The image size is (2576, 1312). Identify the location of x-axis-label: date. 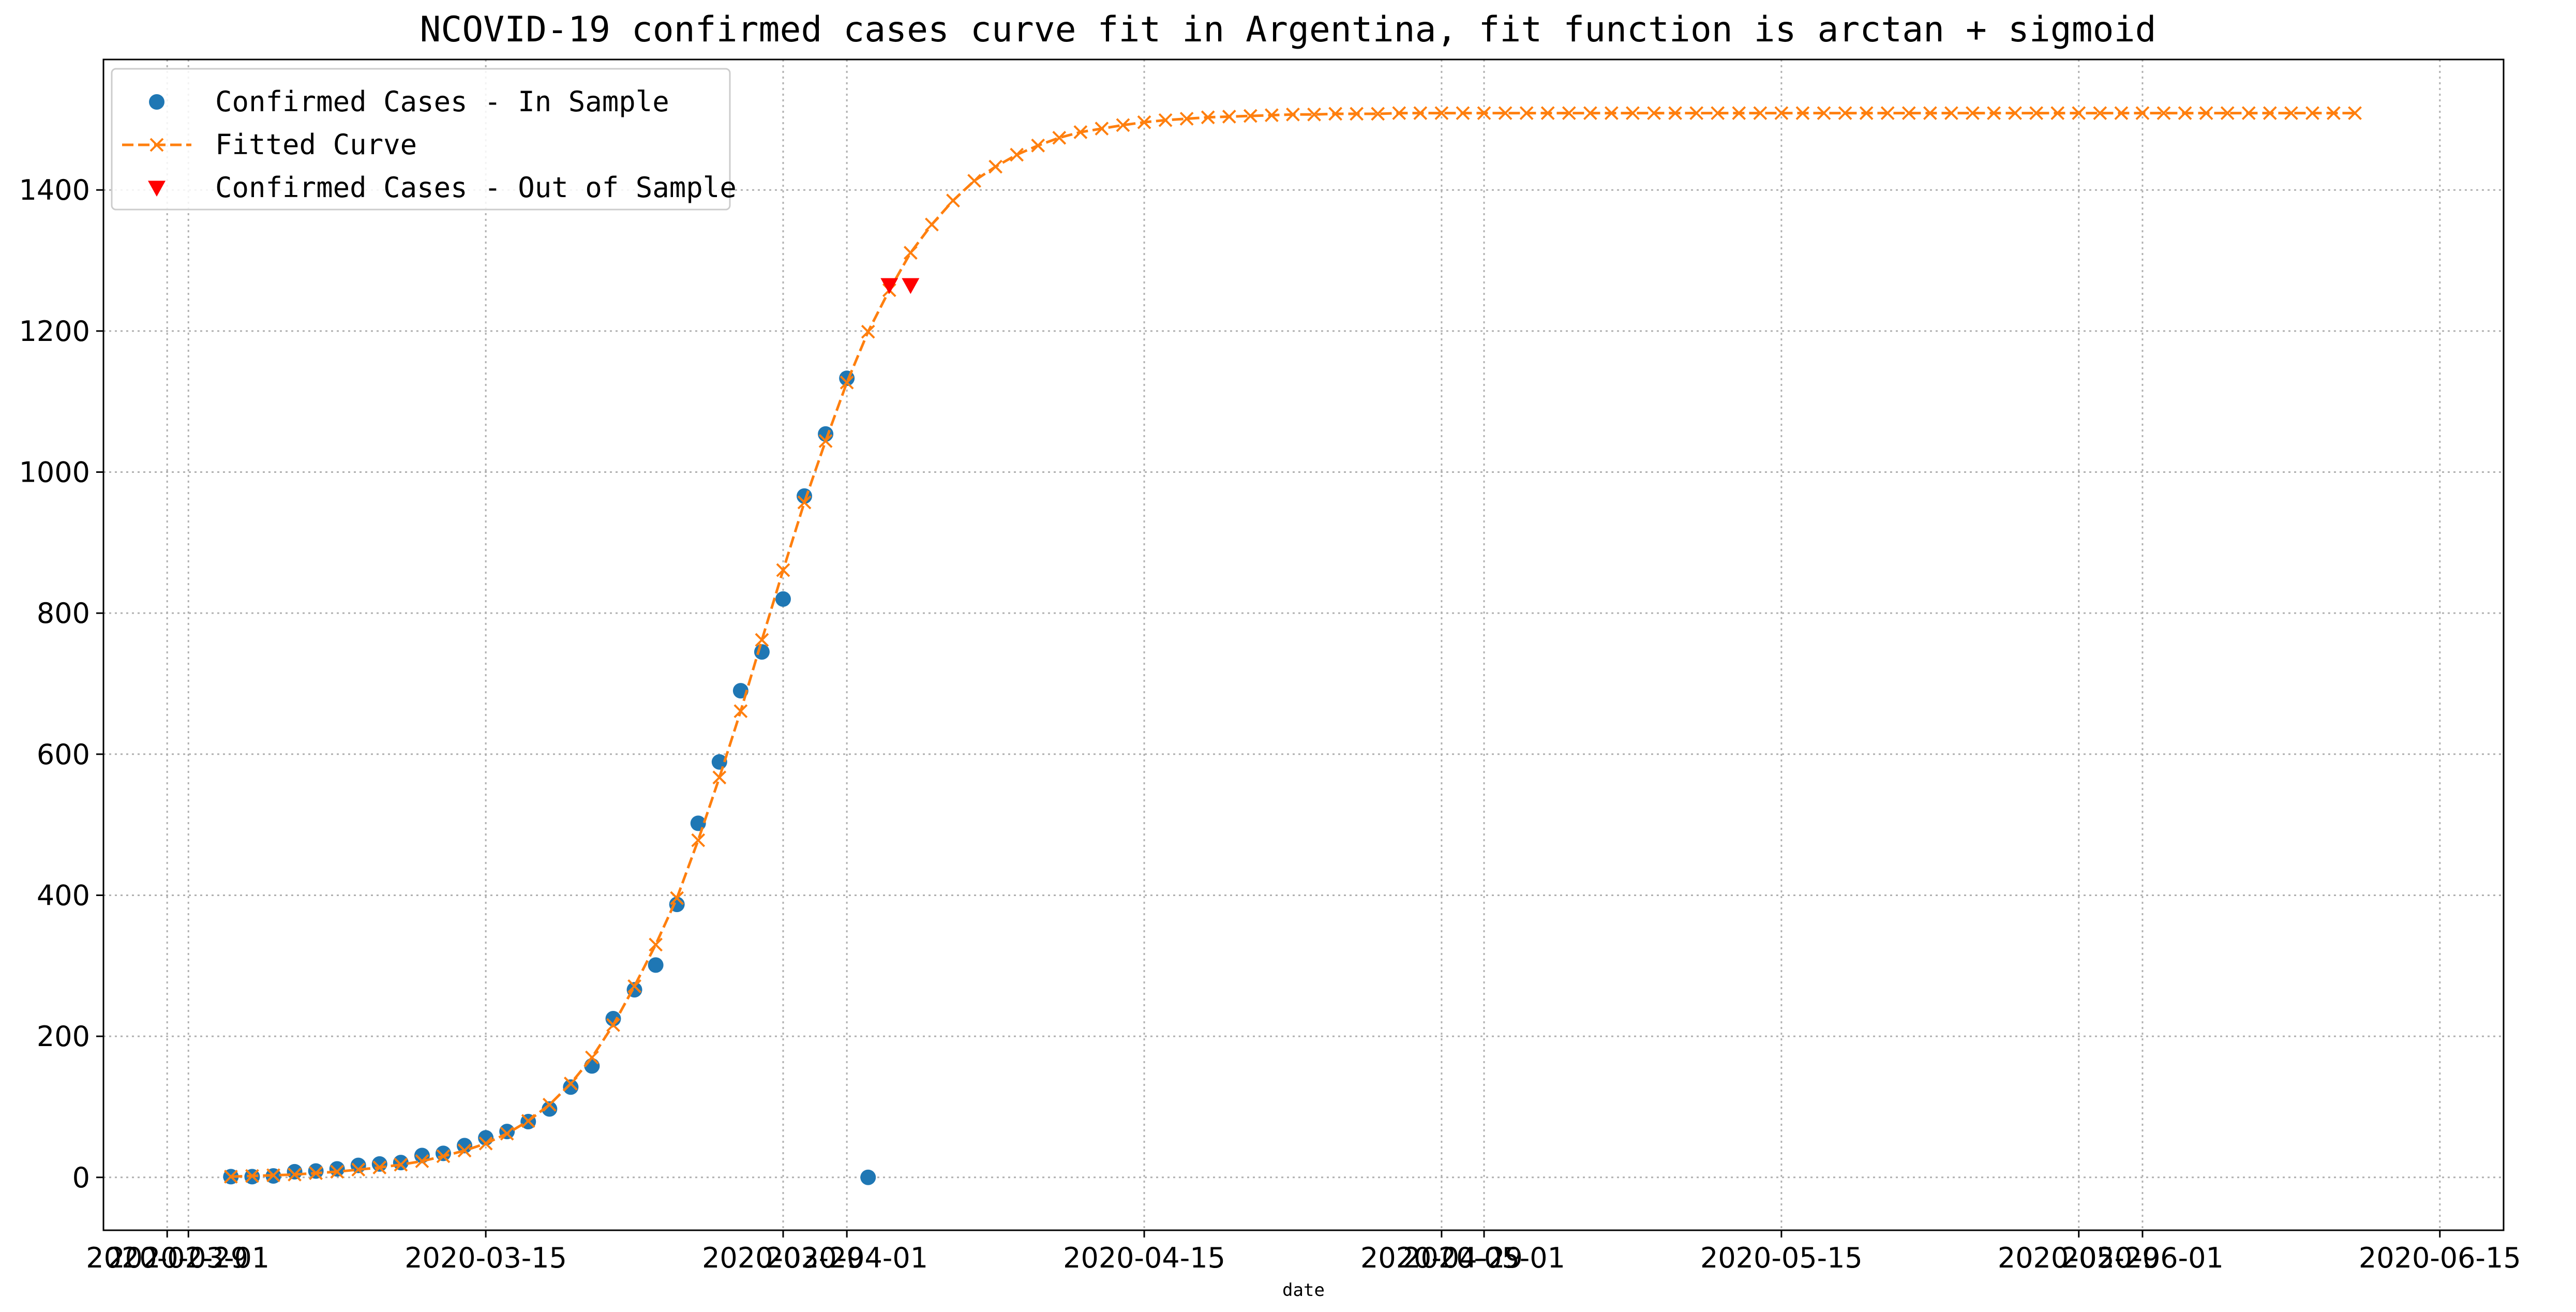
(1303, 1290).